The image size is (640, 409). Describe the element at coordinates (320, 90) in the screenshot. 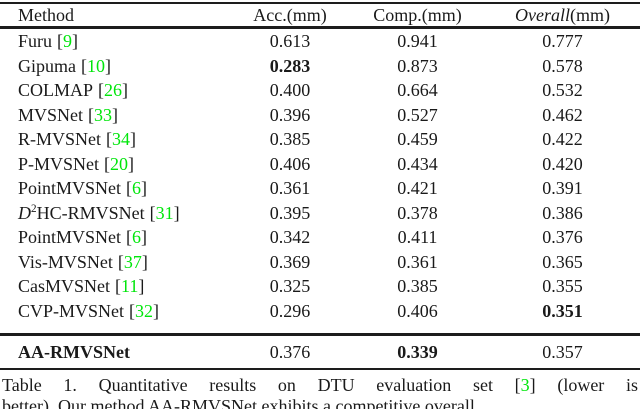

I see `table-row: COLMAP [26] 0.400 0.664 0.532` at that location.